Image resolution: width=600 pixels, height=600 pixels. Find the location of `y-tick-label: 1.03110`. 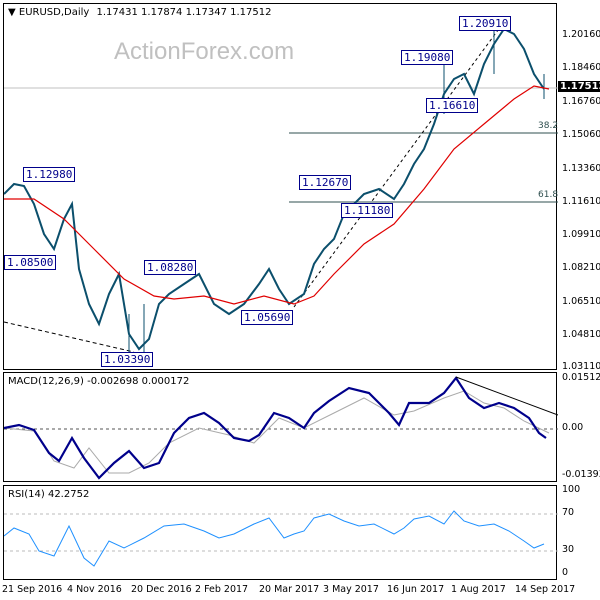

y-tick-label: 1.03110 is located at coordinates (581, 366).